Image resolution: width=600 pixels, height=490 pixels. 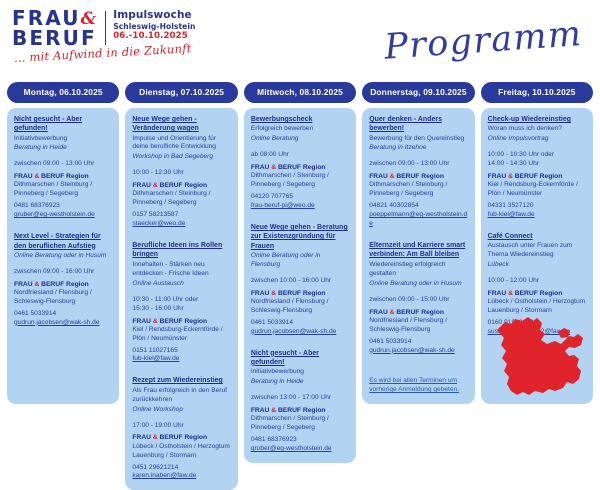 I want to click on event-time: zwischen 09:00 - 16:00 Uhr, so click(x=54, y=271).